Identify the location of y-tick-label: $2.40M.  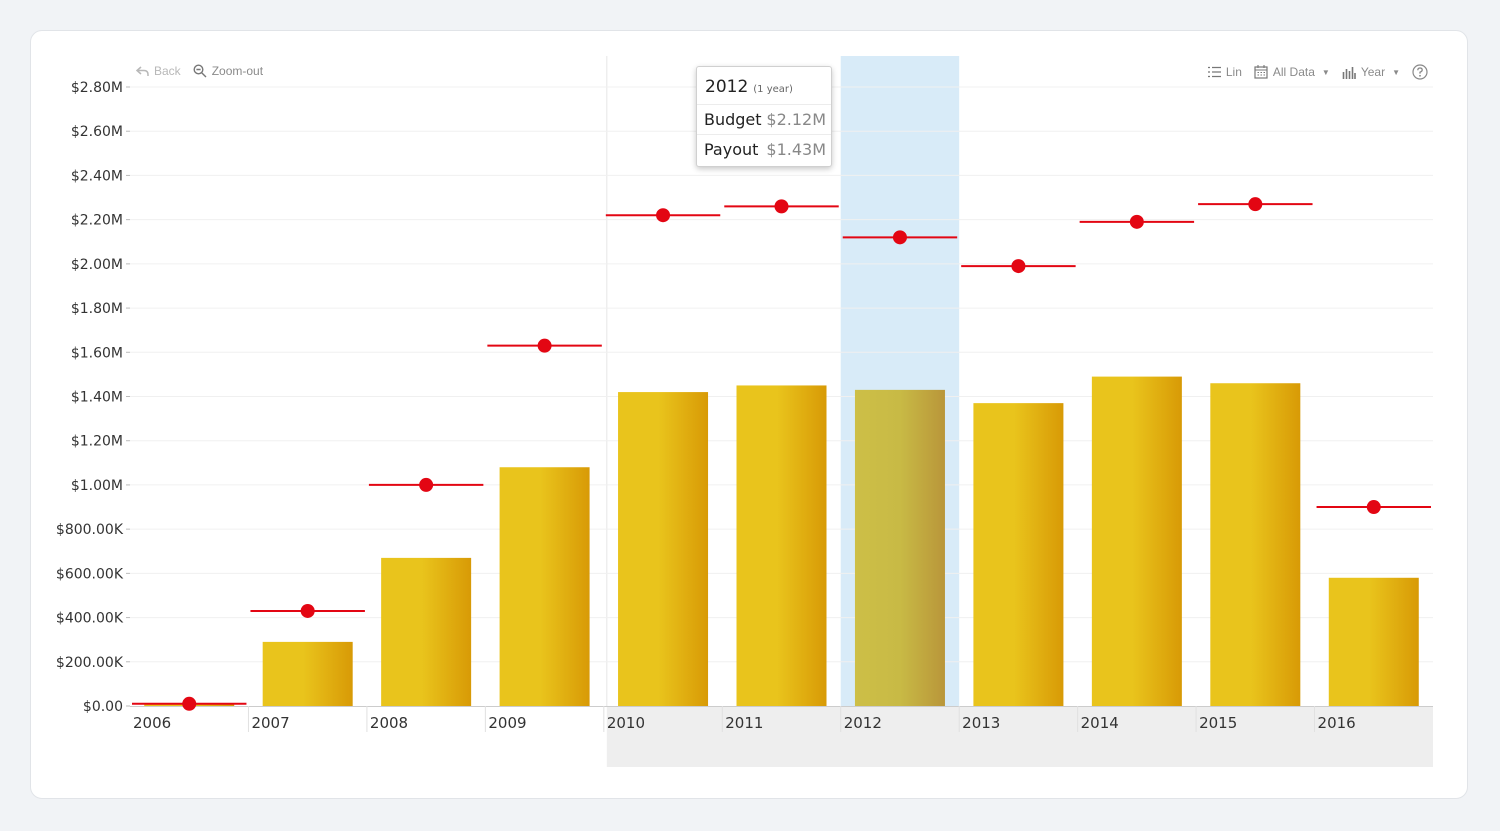
(97, 176).